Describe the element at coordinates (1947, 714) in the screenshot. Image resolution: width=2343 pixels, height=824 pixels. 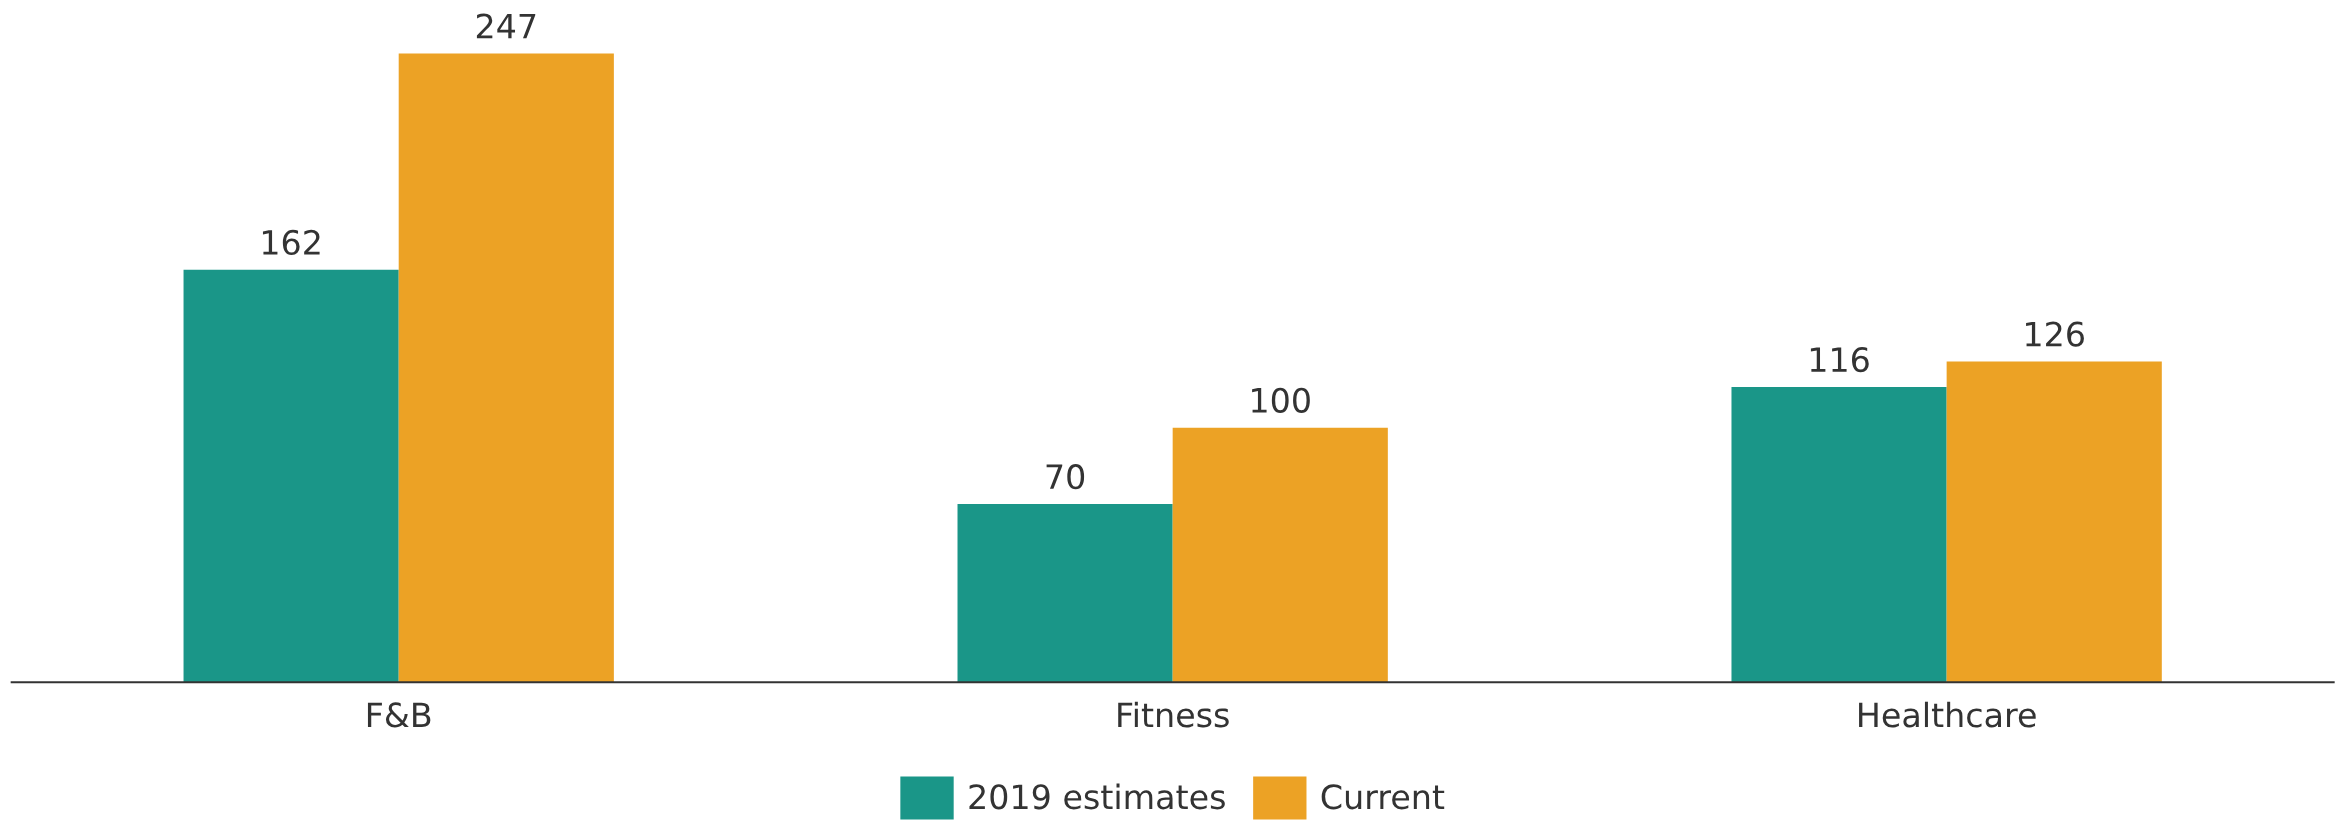
I see `x-tick-label: Healthcare` at that location.